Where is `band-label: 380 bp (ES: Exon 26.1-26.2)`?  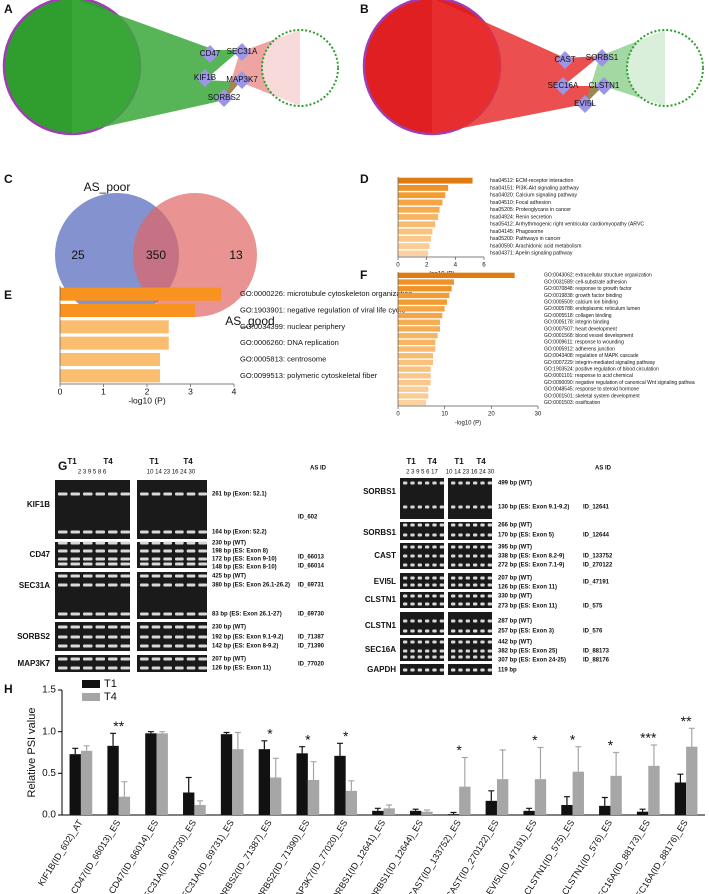 band-label: 380 bp (ES: Exon 26.1-26.2) is located at coordinates (251, 586).